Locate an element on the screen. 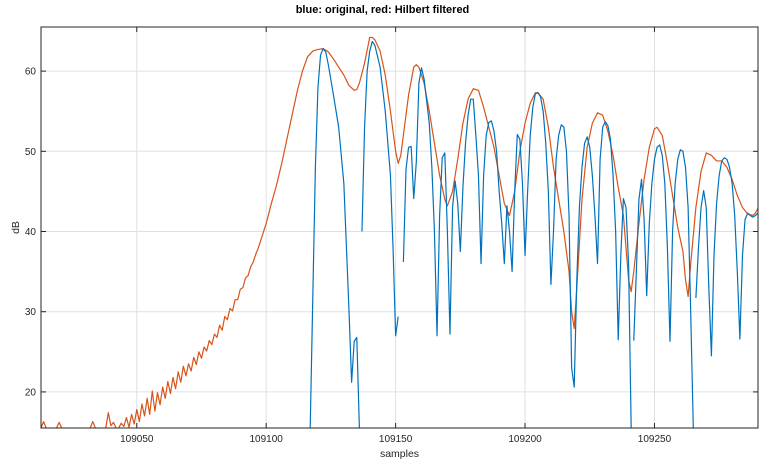 The image size is (765, 468). y-tick-label: 20 is located at coordinates (31, 392).